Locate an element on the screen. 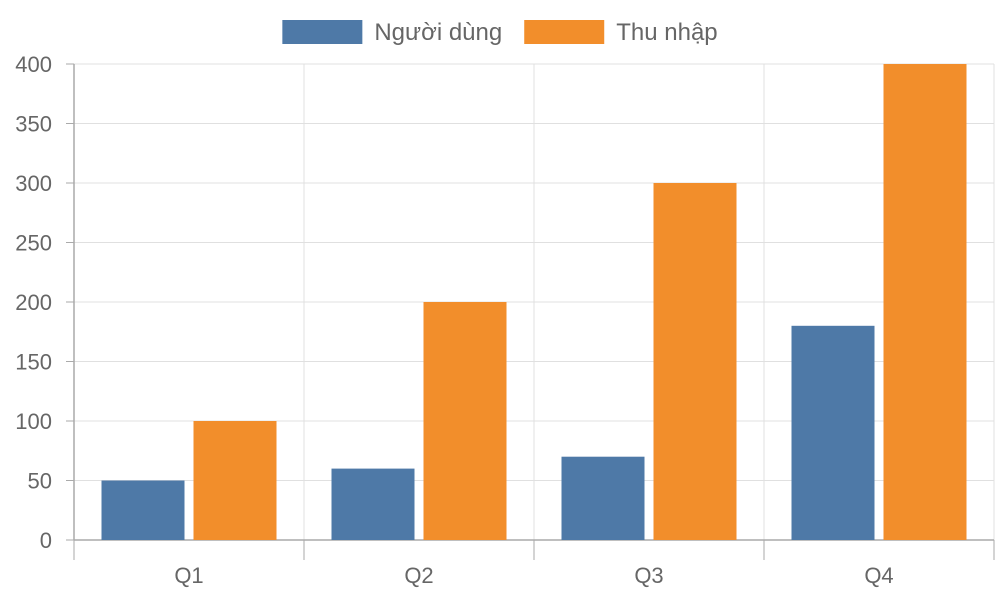  legend-label: Thu nhập is located at coordinates (666, 32).